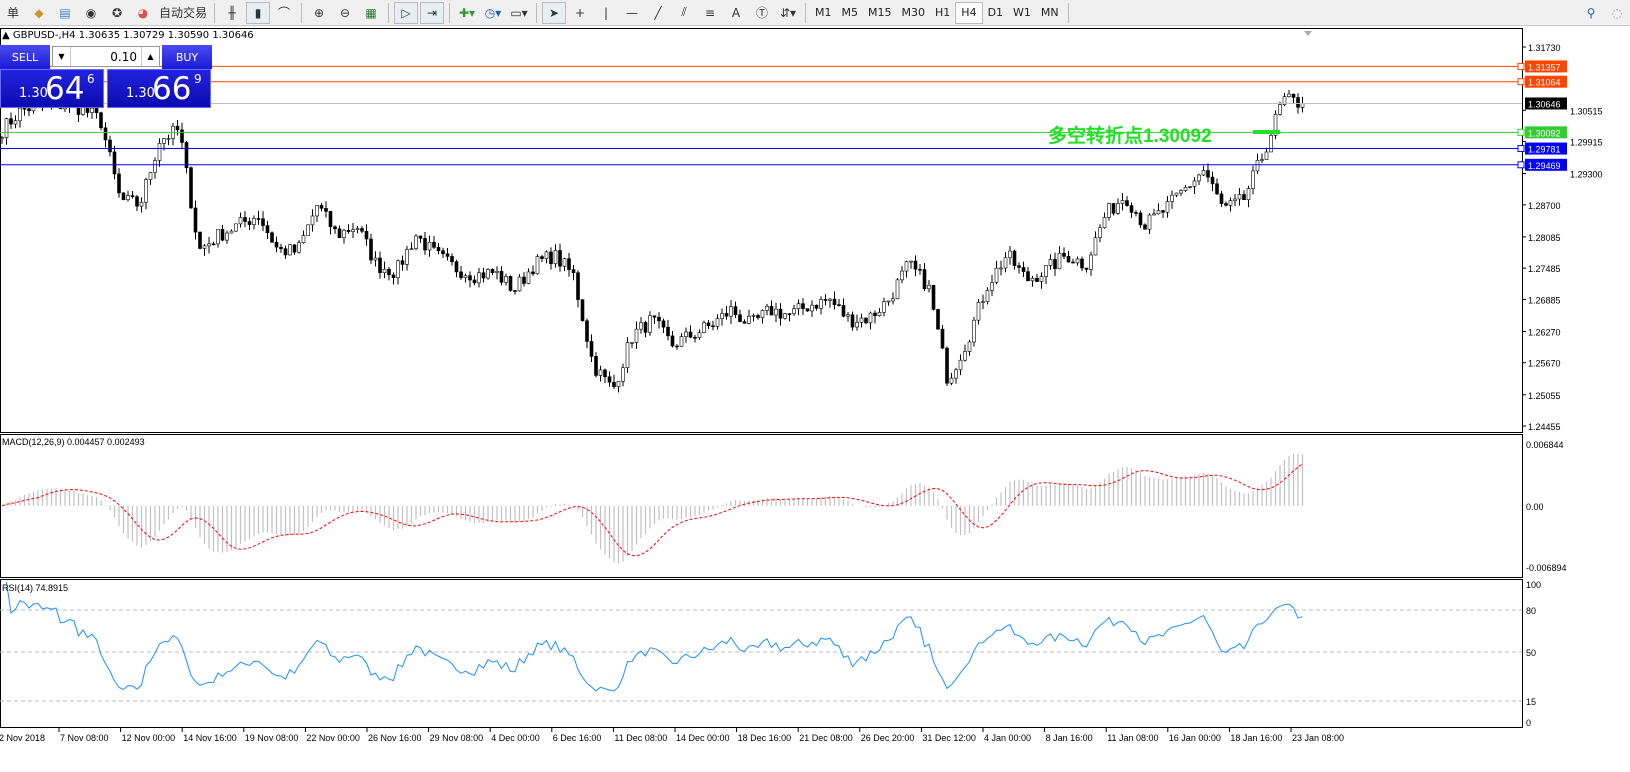  What do you see at coordinates (117, 12) in the screenshot?
I see `signals-icon: ✪` at bounding box center [117, 12].